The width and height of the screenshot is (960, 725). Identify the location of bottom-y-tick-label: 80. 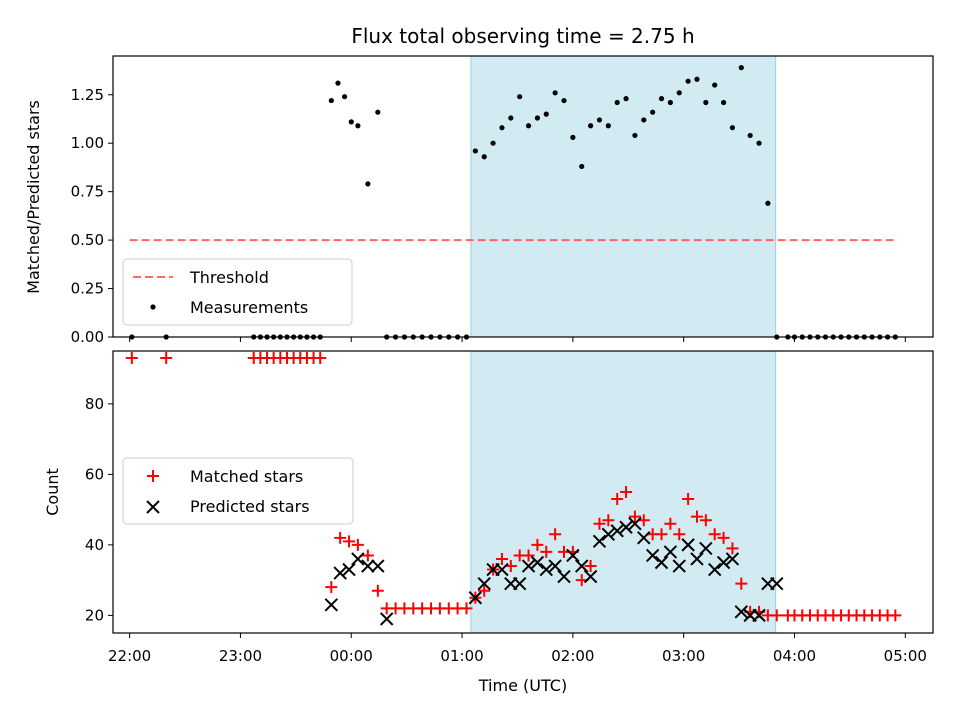
(94, 404).